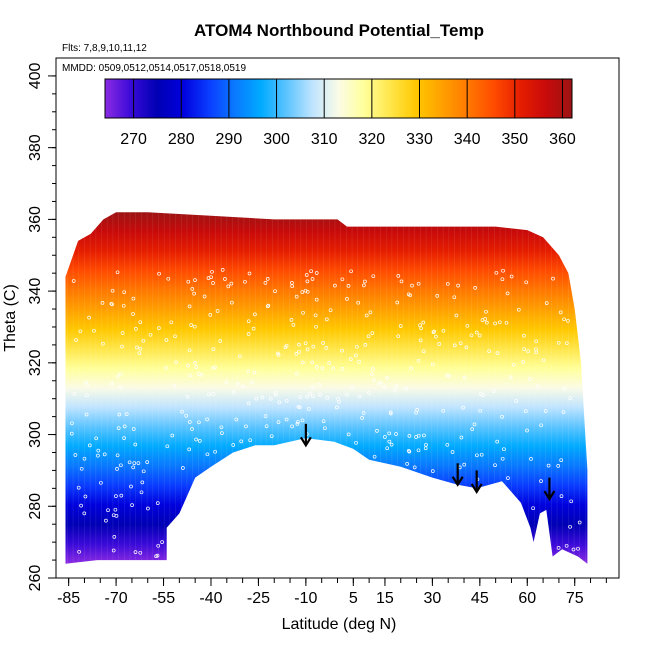 The width and height of the screenshot is (650, 650). I want to click on colorbar-fill, so click(338, 98).